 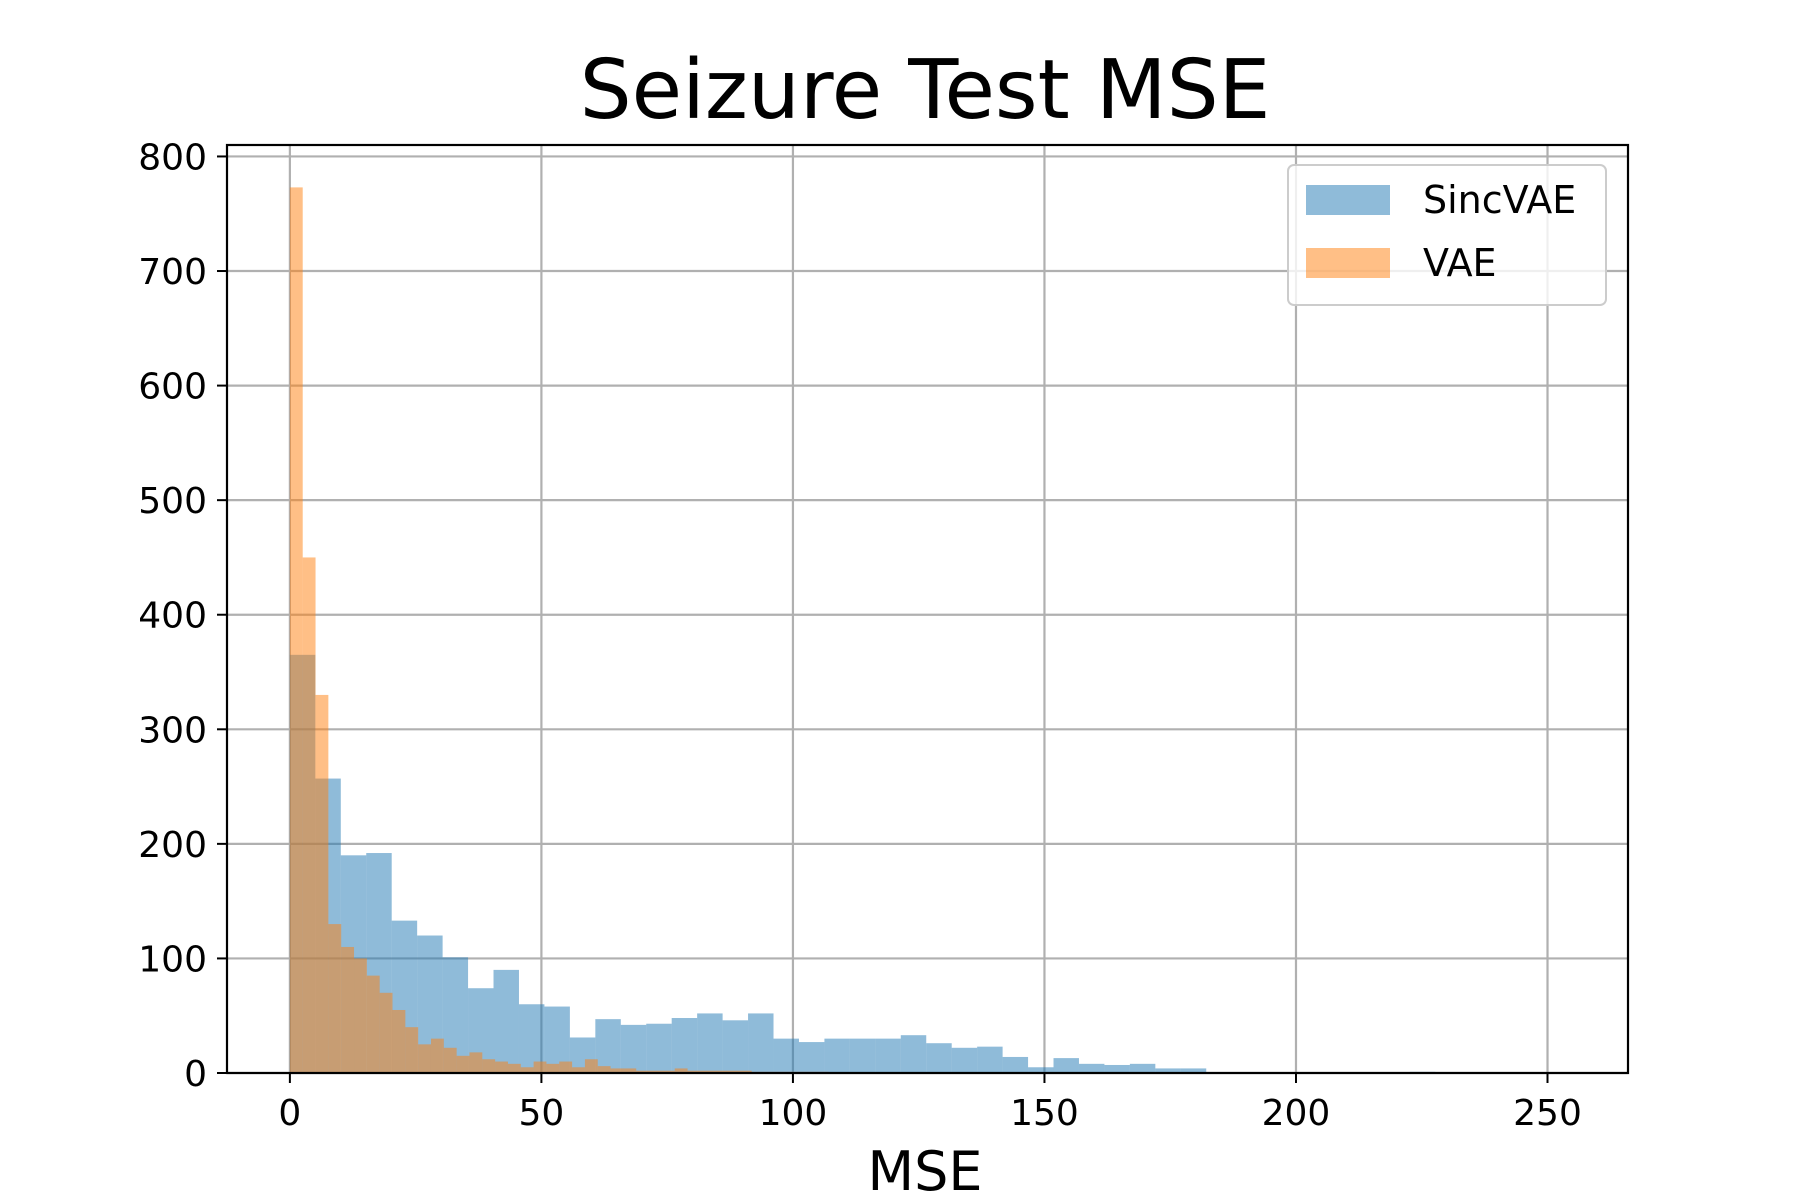 I want to click on y-tick-label: 300, so click(x=172, y=730).